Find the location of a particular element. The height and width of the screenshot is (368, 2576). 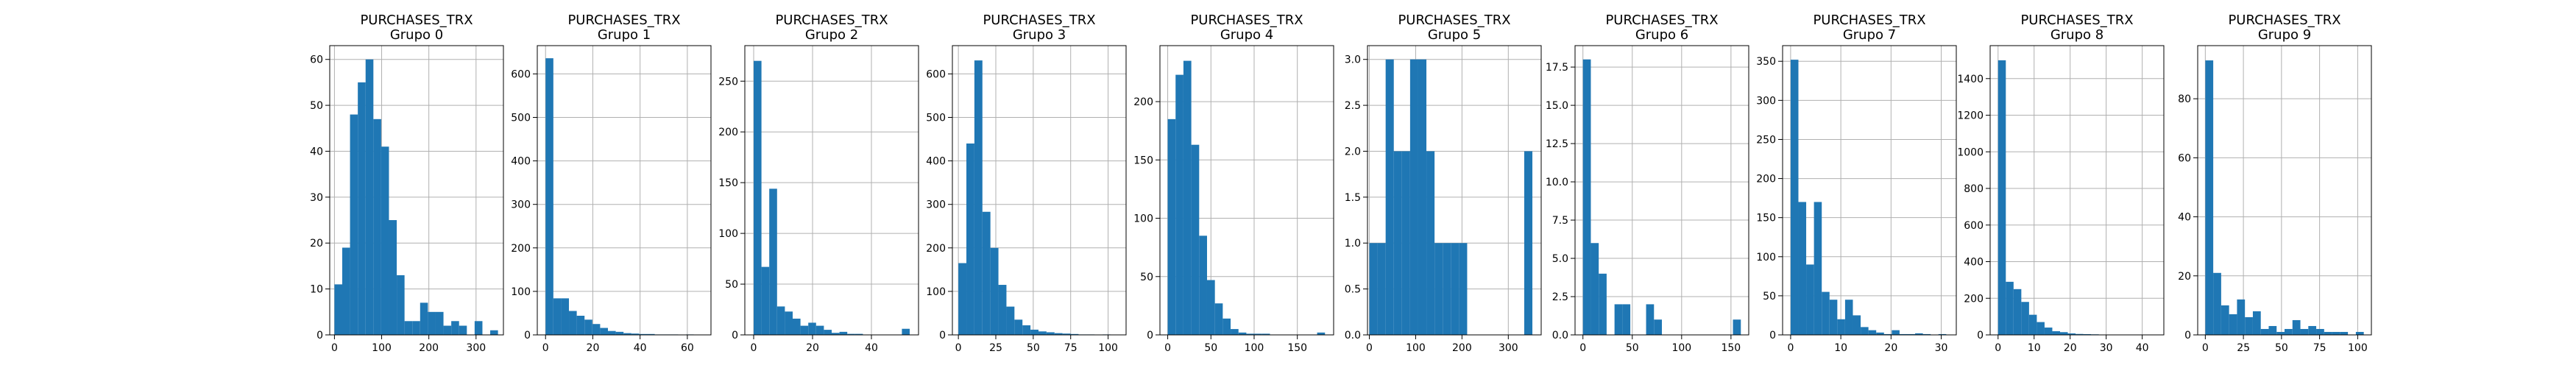

y-tick-label: 1.0 is located at coordinates (1353, 244).